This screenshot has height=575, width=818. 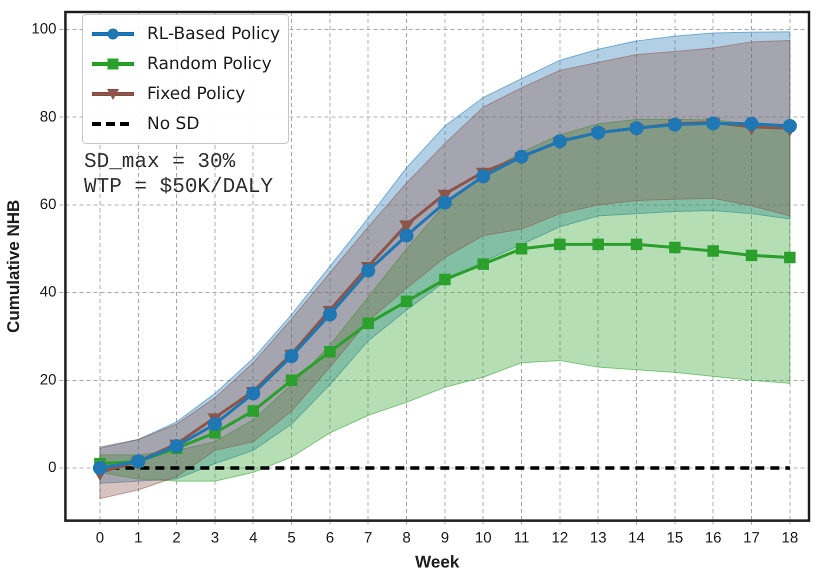 What do you see at coordinates (100, 538) in the screenshot?
I see `x-tick-label: 0` at bounding box center [100, 538].